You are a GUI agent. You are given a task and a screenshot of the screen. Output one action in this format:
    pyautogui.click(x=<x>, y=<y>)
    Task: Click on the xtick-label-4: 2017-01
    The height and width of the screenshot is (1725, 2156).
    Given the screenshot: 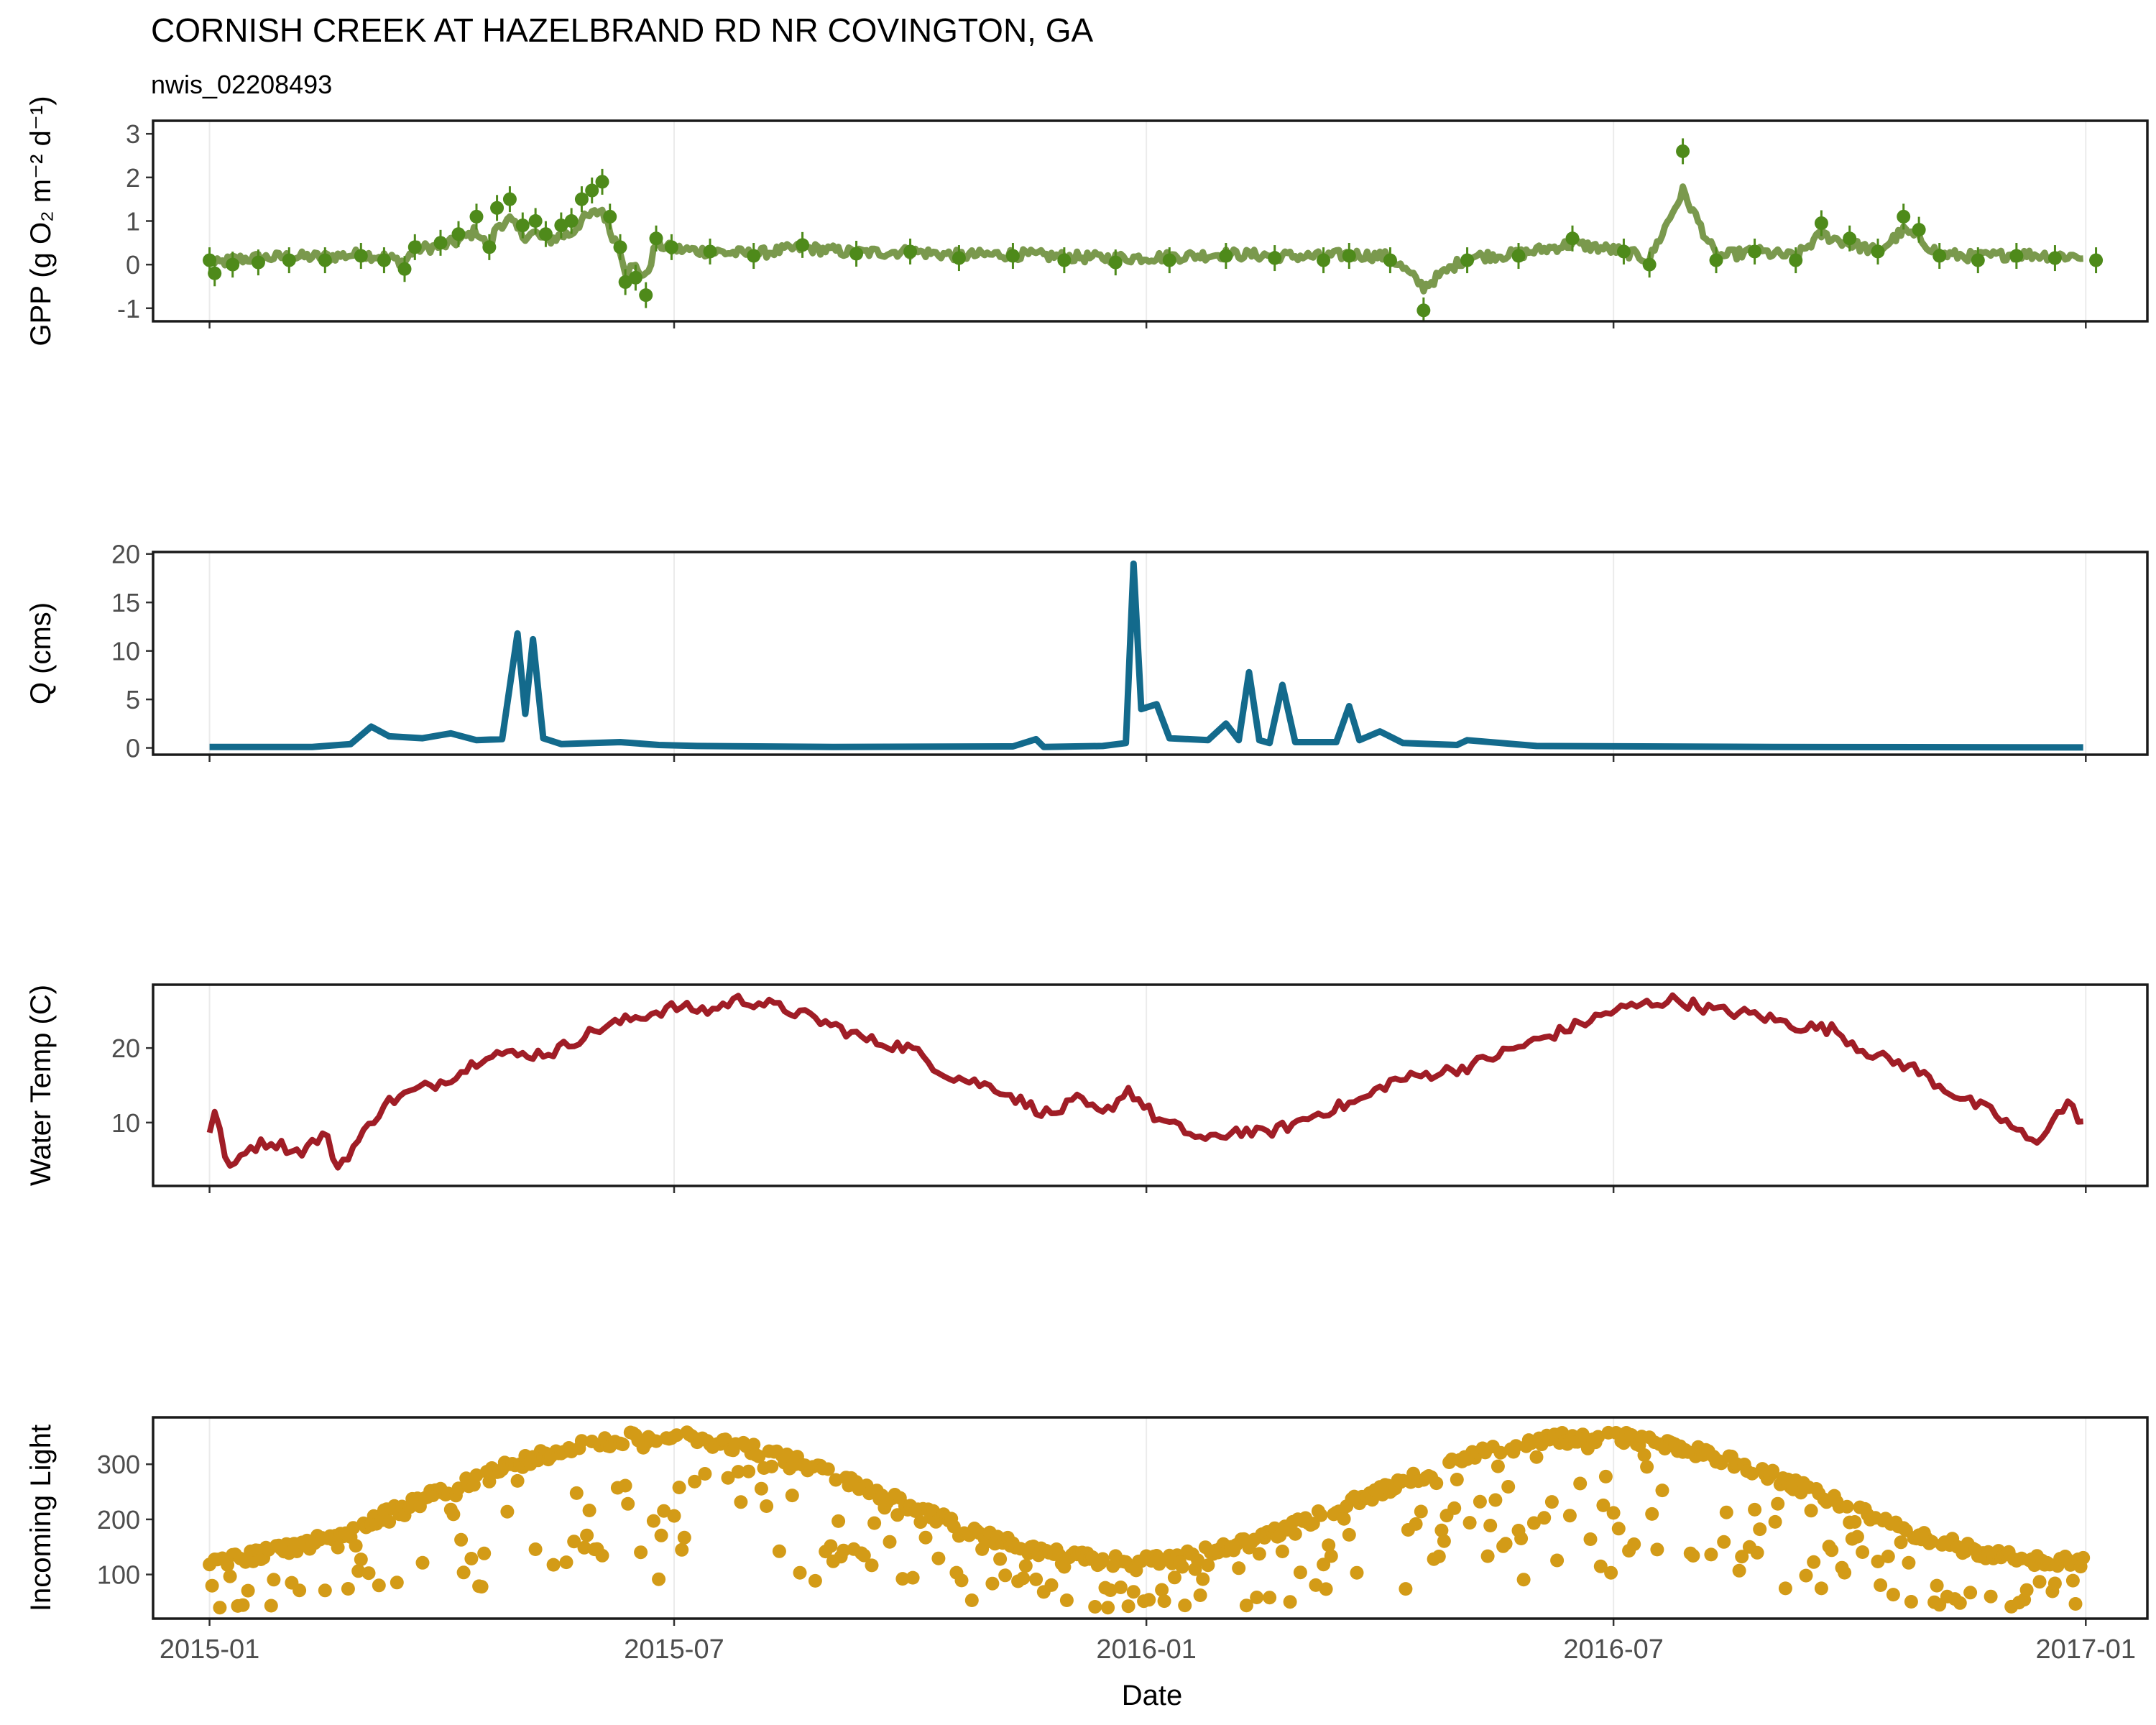 What is the action you would take?
    pyautogui.click(x=2086, y=1649)
    